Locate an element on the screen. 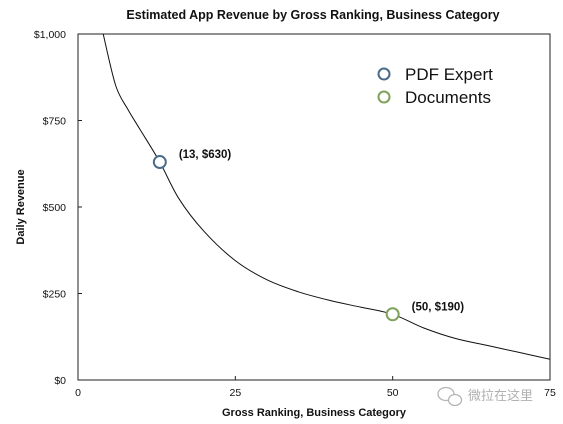 This screenshot has width=563, height=424. x-tick-label: 0 is located at coordinates (78, 393).